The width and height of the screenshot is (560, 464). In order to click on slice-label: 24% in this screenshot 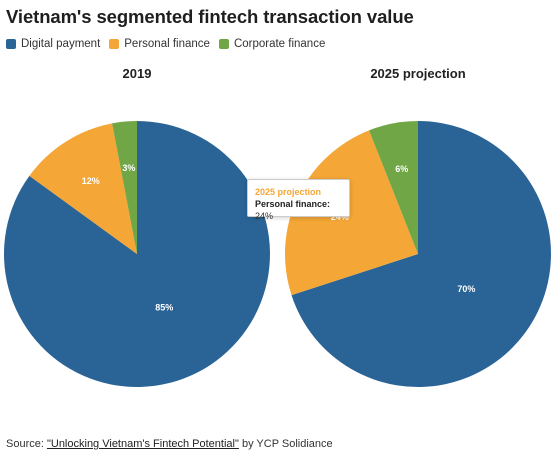, I will do `click(340, 217)`.